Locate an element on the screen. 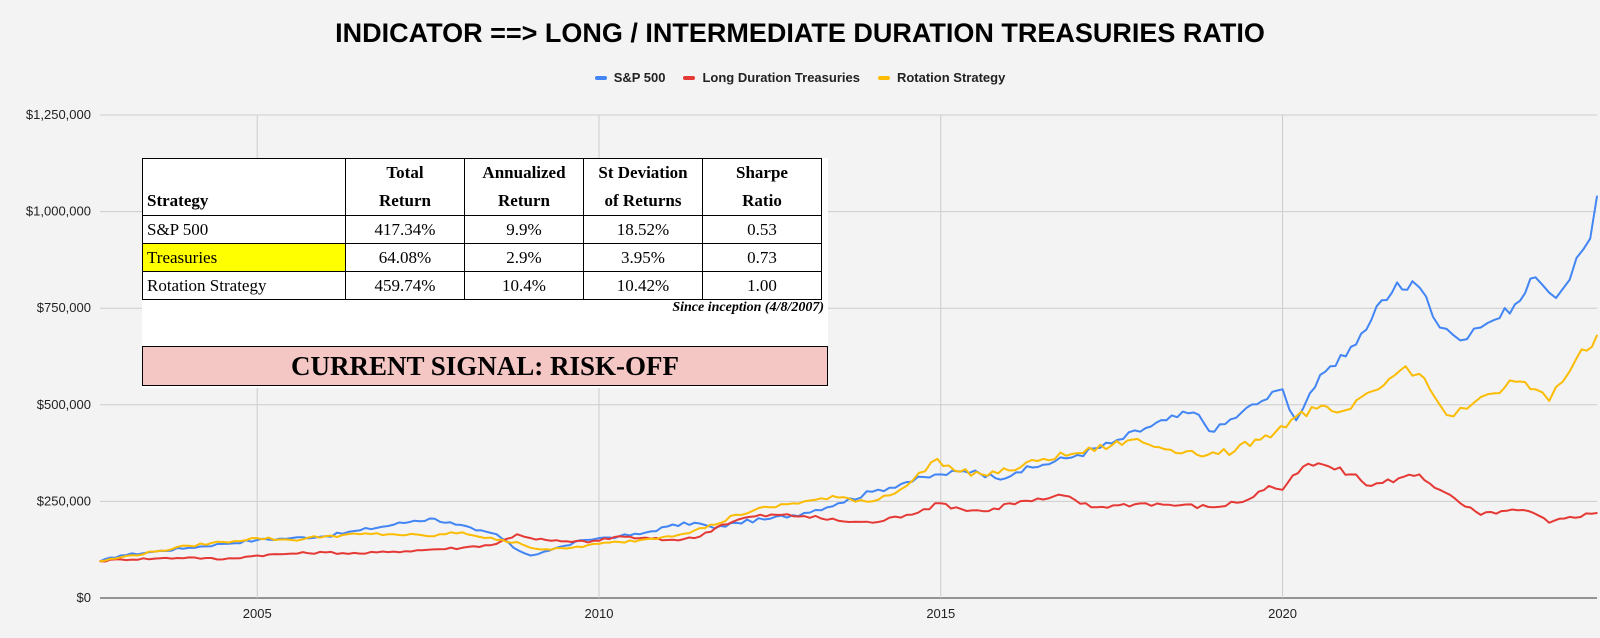 The image size is (1600, 638). table-row: S&P 500 417.34% 9.9% 18.52% 0.53 is located at coordinates (482, 229).